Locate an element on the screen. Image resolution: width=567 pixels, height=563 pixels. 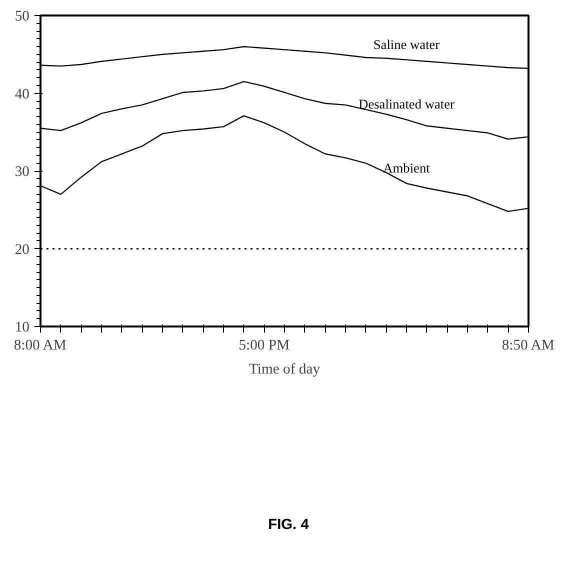
x-tick-label: 8:00 AM is located at coordinates (40, 346).